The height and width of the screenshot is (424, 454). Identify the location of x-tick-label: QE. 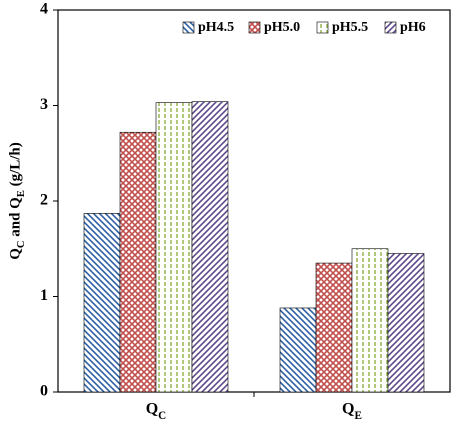
(352, 411).